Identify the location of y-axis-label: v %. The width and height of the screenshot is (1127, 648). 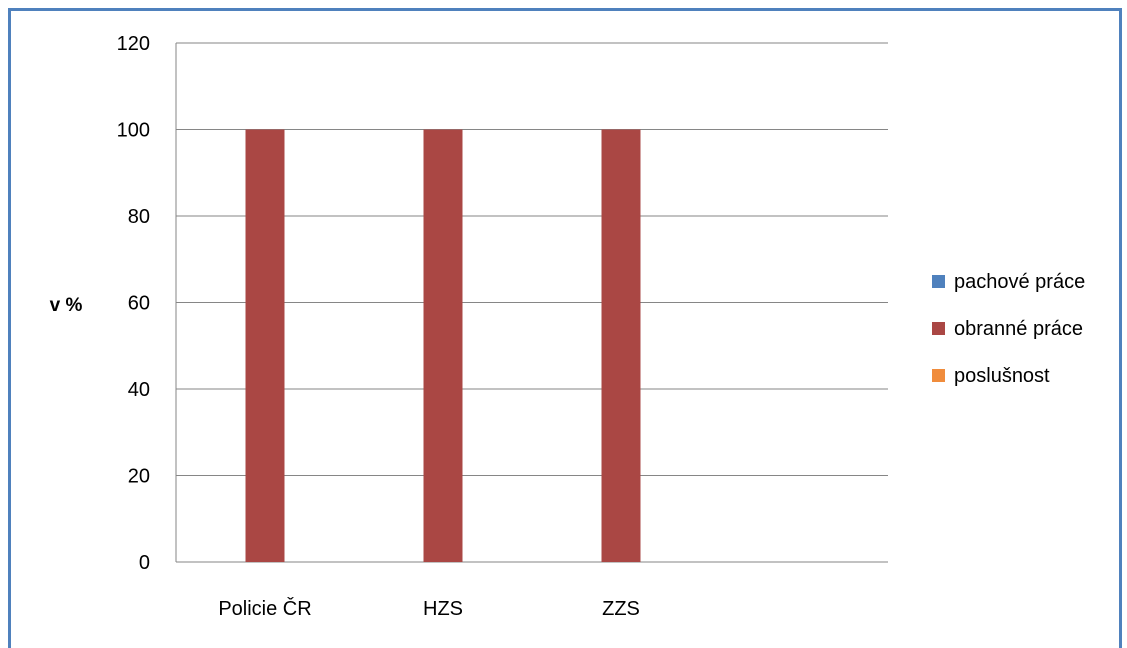
(66, 305).